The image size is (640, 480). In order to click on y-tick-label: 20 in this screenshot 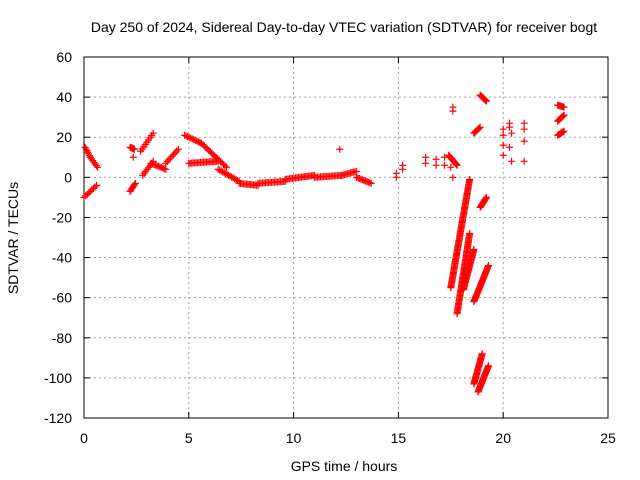, I will do `click(64, 137)`.